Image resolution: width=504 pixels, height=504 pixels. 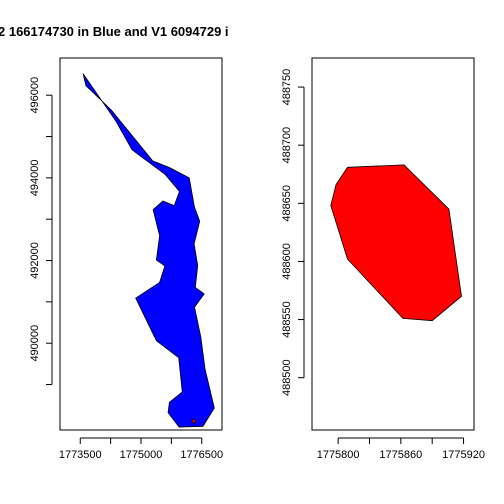 I want to click on y-tick-label-1-1: 490000, so click(x=35, y=343).